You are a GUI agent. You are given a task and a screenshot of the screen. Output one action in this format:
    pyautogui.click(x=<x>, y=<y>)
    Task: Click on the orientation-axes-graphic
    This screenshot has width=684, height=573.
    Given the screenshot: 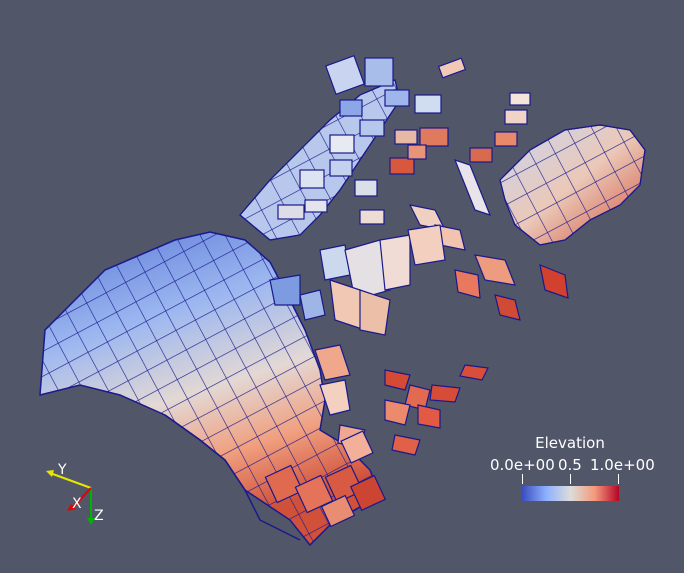 What is the action you would take?
    pyautogui.click(x=70, y=497)
    